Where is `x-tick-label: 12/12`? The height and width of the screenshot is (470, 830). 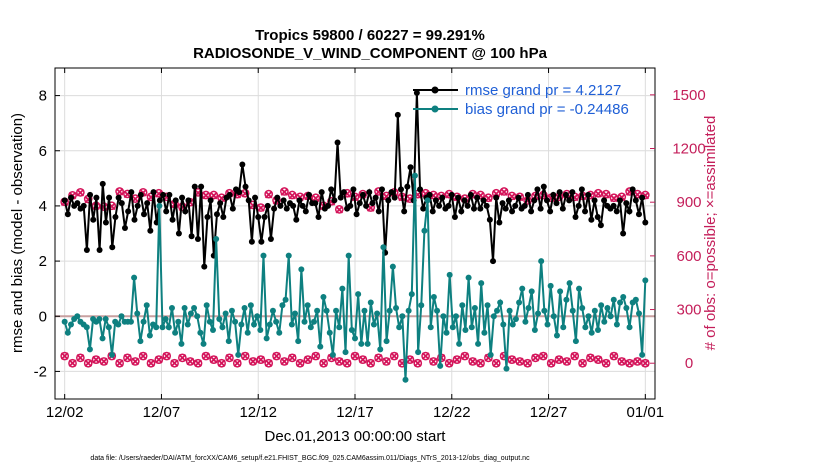
x-tick-label: 12/12 is located at coordinates (258, 412).